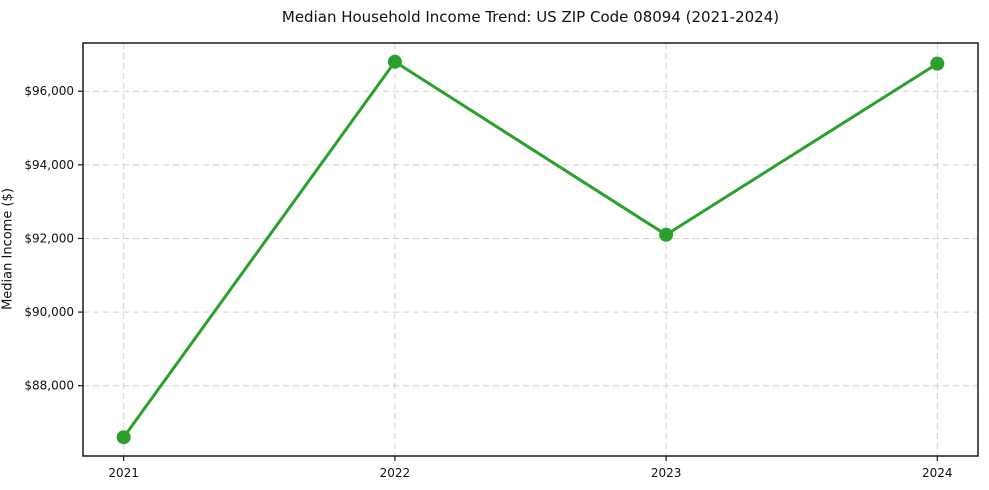 This screenshot has height=490, width=989. I want to click on y-tick-label: $90,000, so click(49, 312).